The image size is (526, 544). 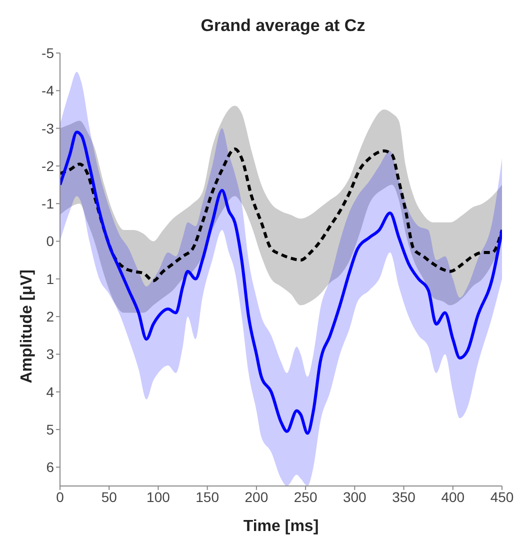 I want to click on x-axis-title: Time [ms], so click(x=281, y=526).